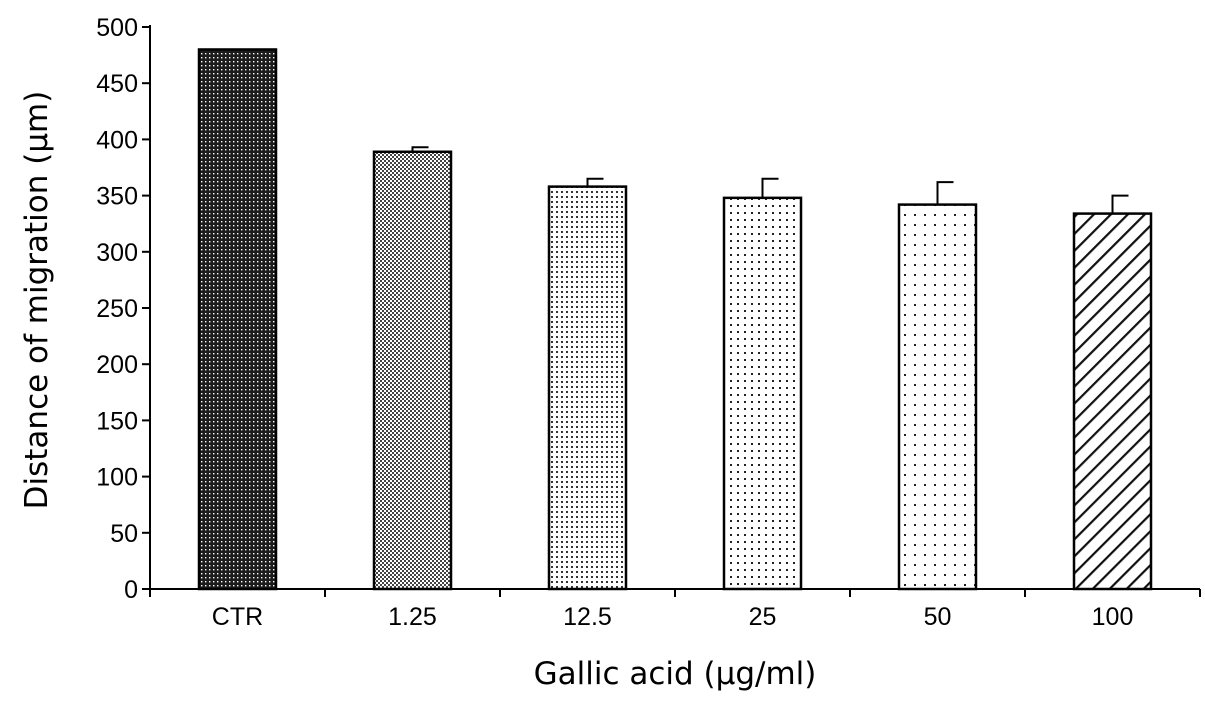 The image size is (1205, 705). Describe the element at coordinates (117, 140) in the screenshot. I see `y-tick-label: 400` at that location.